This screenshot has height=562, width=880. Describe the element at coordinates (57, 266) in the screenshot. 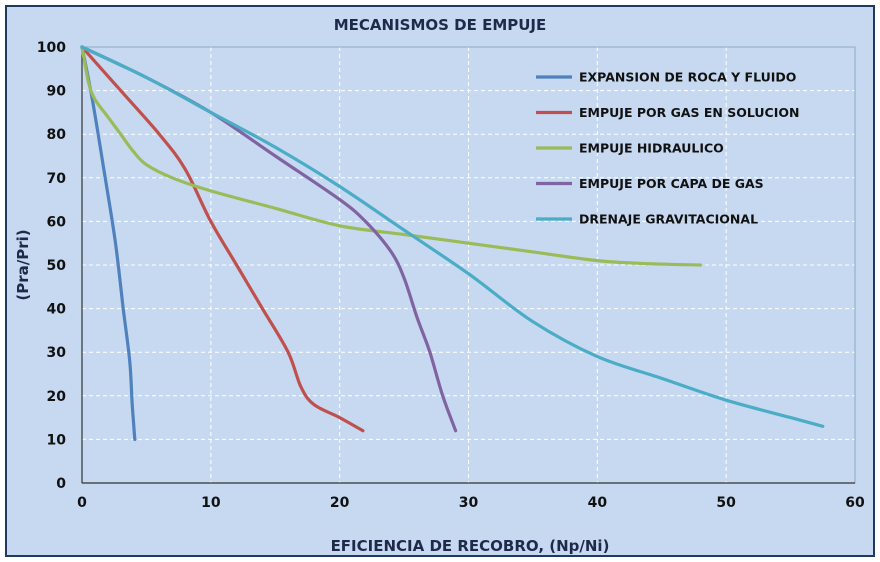

I see `y-tick-label: 50` at that location.